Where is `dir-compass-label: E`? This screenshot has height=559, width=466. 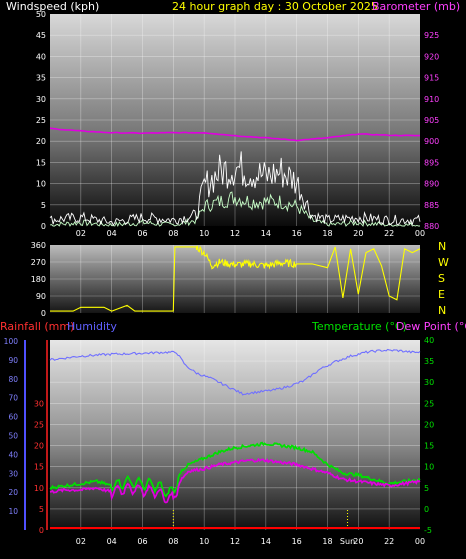
dir-compass-label: E is located at coordinates (441, 294).